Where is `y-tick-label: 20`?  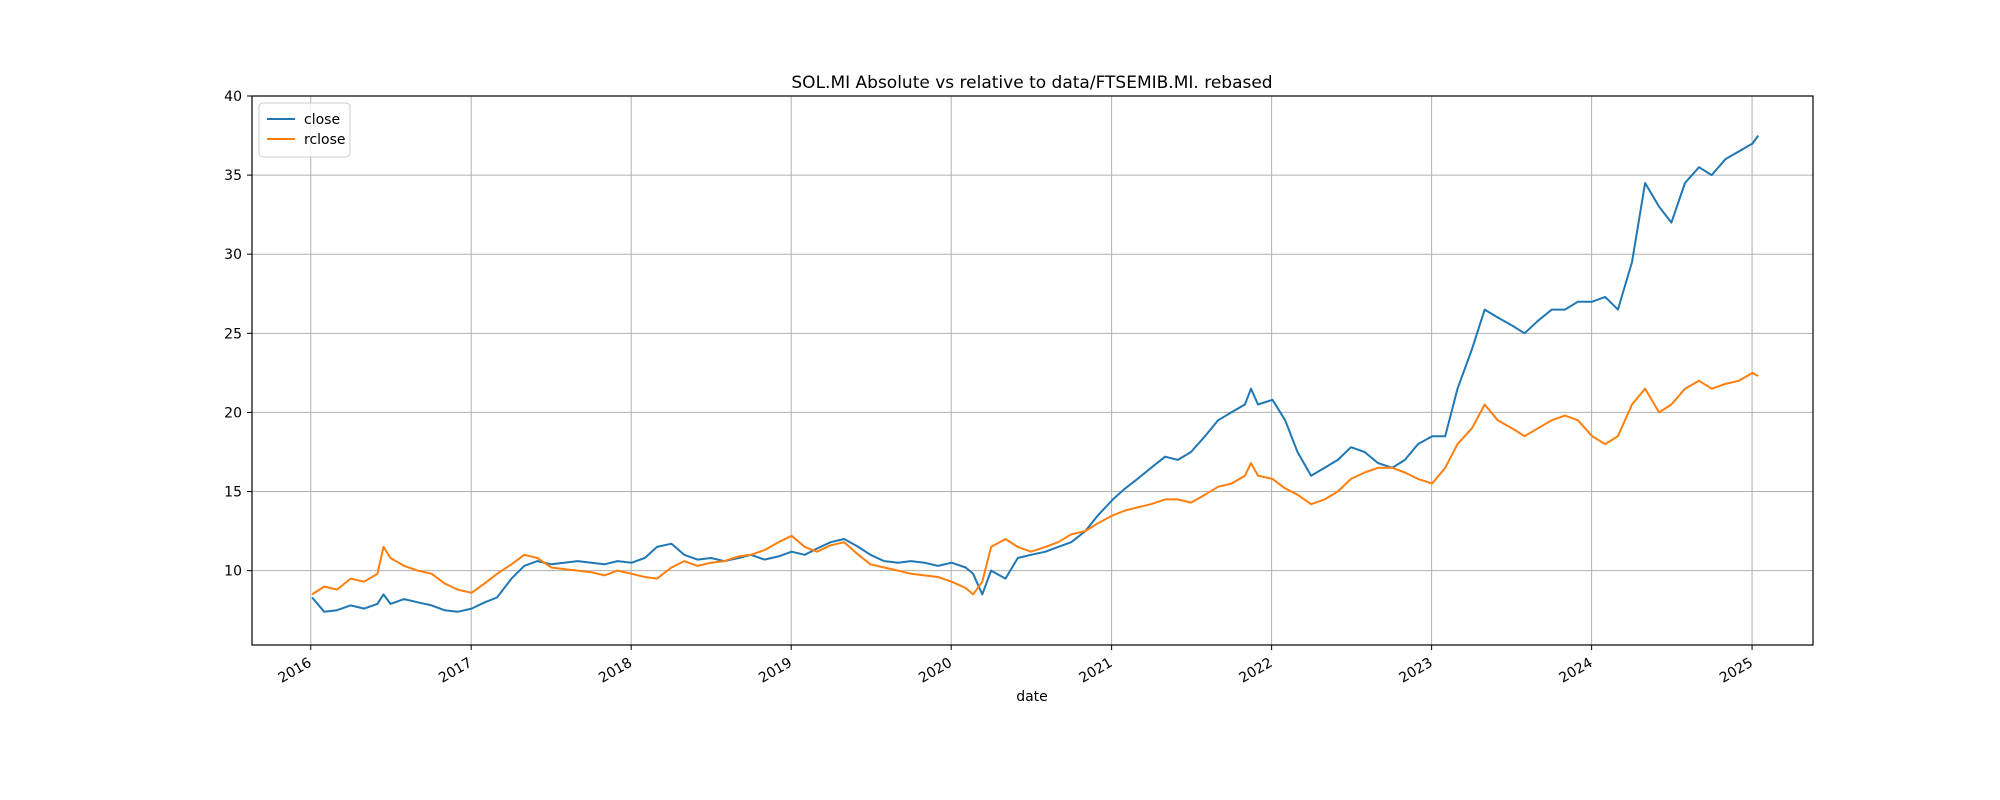
y-tick-label: 20 is located at coordinates (233, 413).